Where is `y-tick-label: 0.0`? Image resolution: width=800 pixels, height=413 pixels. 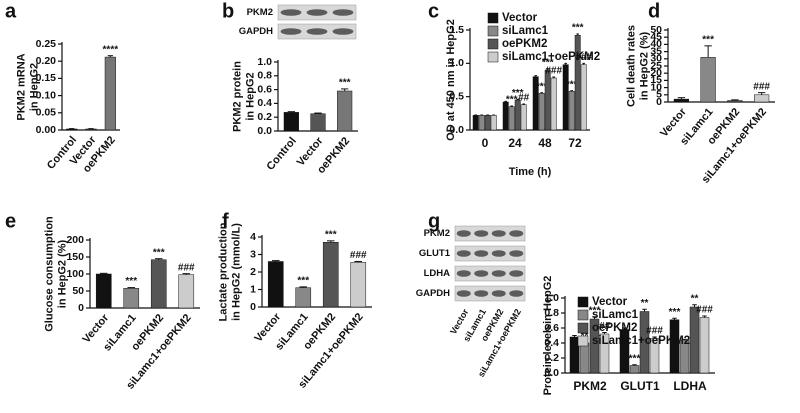
y-tick-label: 0.0 is located at coordinates (264, 131).